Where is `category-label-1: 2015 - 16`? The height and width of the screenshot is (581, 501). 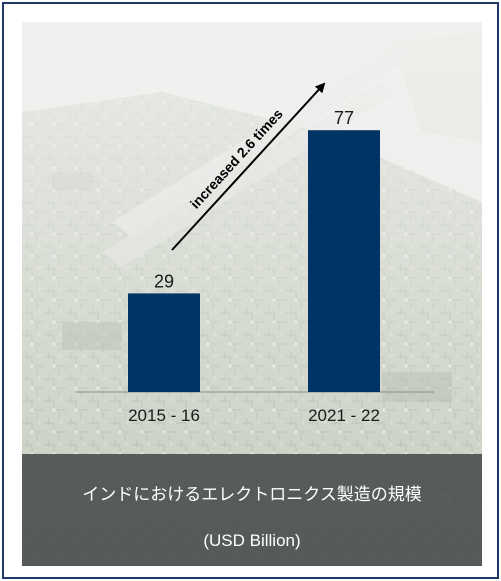 category-label-1: 2015 - 16 is located at coordinates (164, 415).